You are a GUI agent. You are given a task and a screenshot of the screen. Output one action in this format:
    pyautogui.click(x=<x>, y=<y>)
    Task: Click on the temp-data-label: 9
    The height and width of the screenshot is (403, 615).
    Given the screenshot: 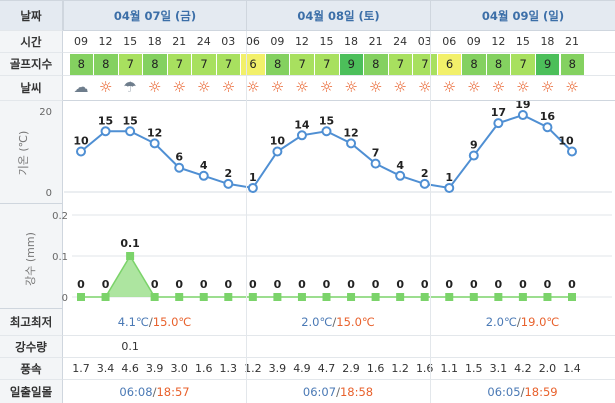 What is the action you would take?
    pyautogui.click(x=474, y=145)
    